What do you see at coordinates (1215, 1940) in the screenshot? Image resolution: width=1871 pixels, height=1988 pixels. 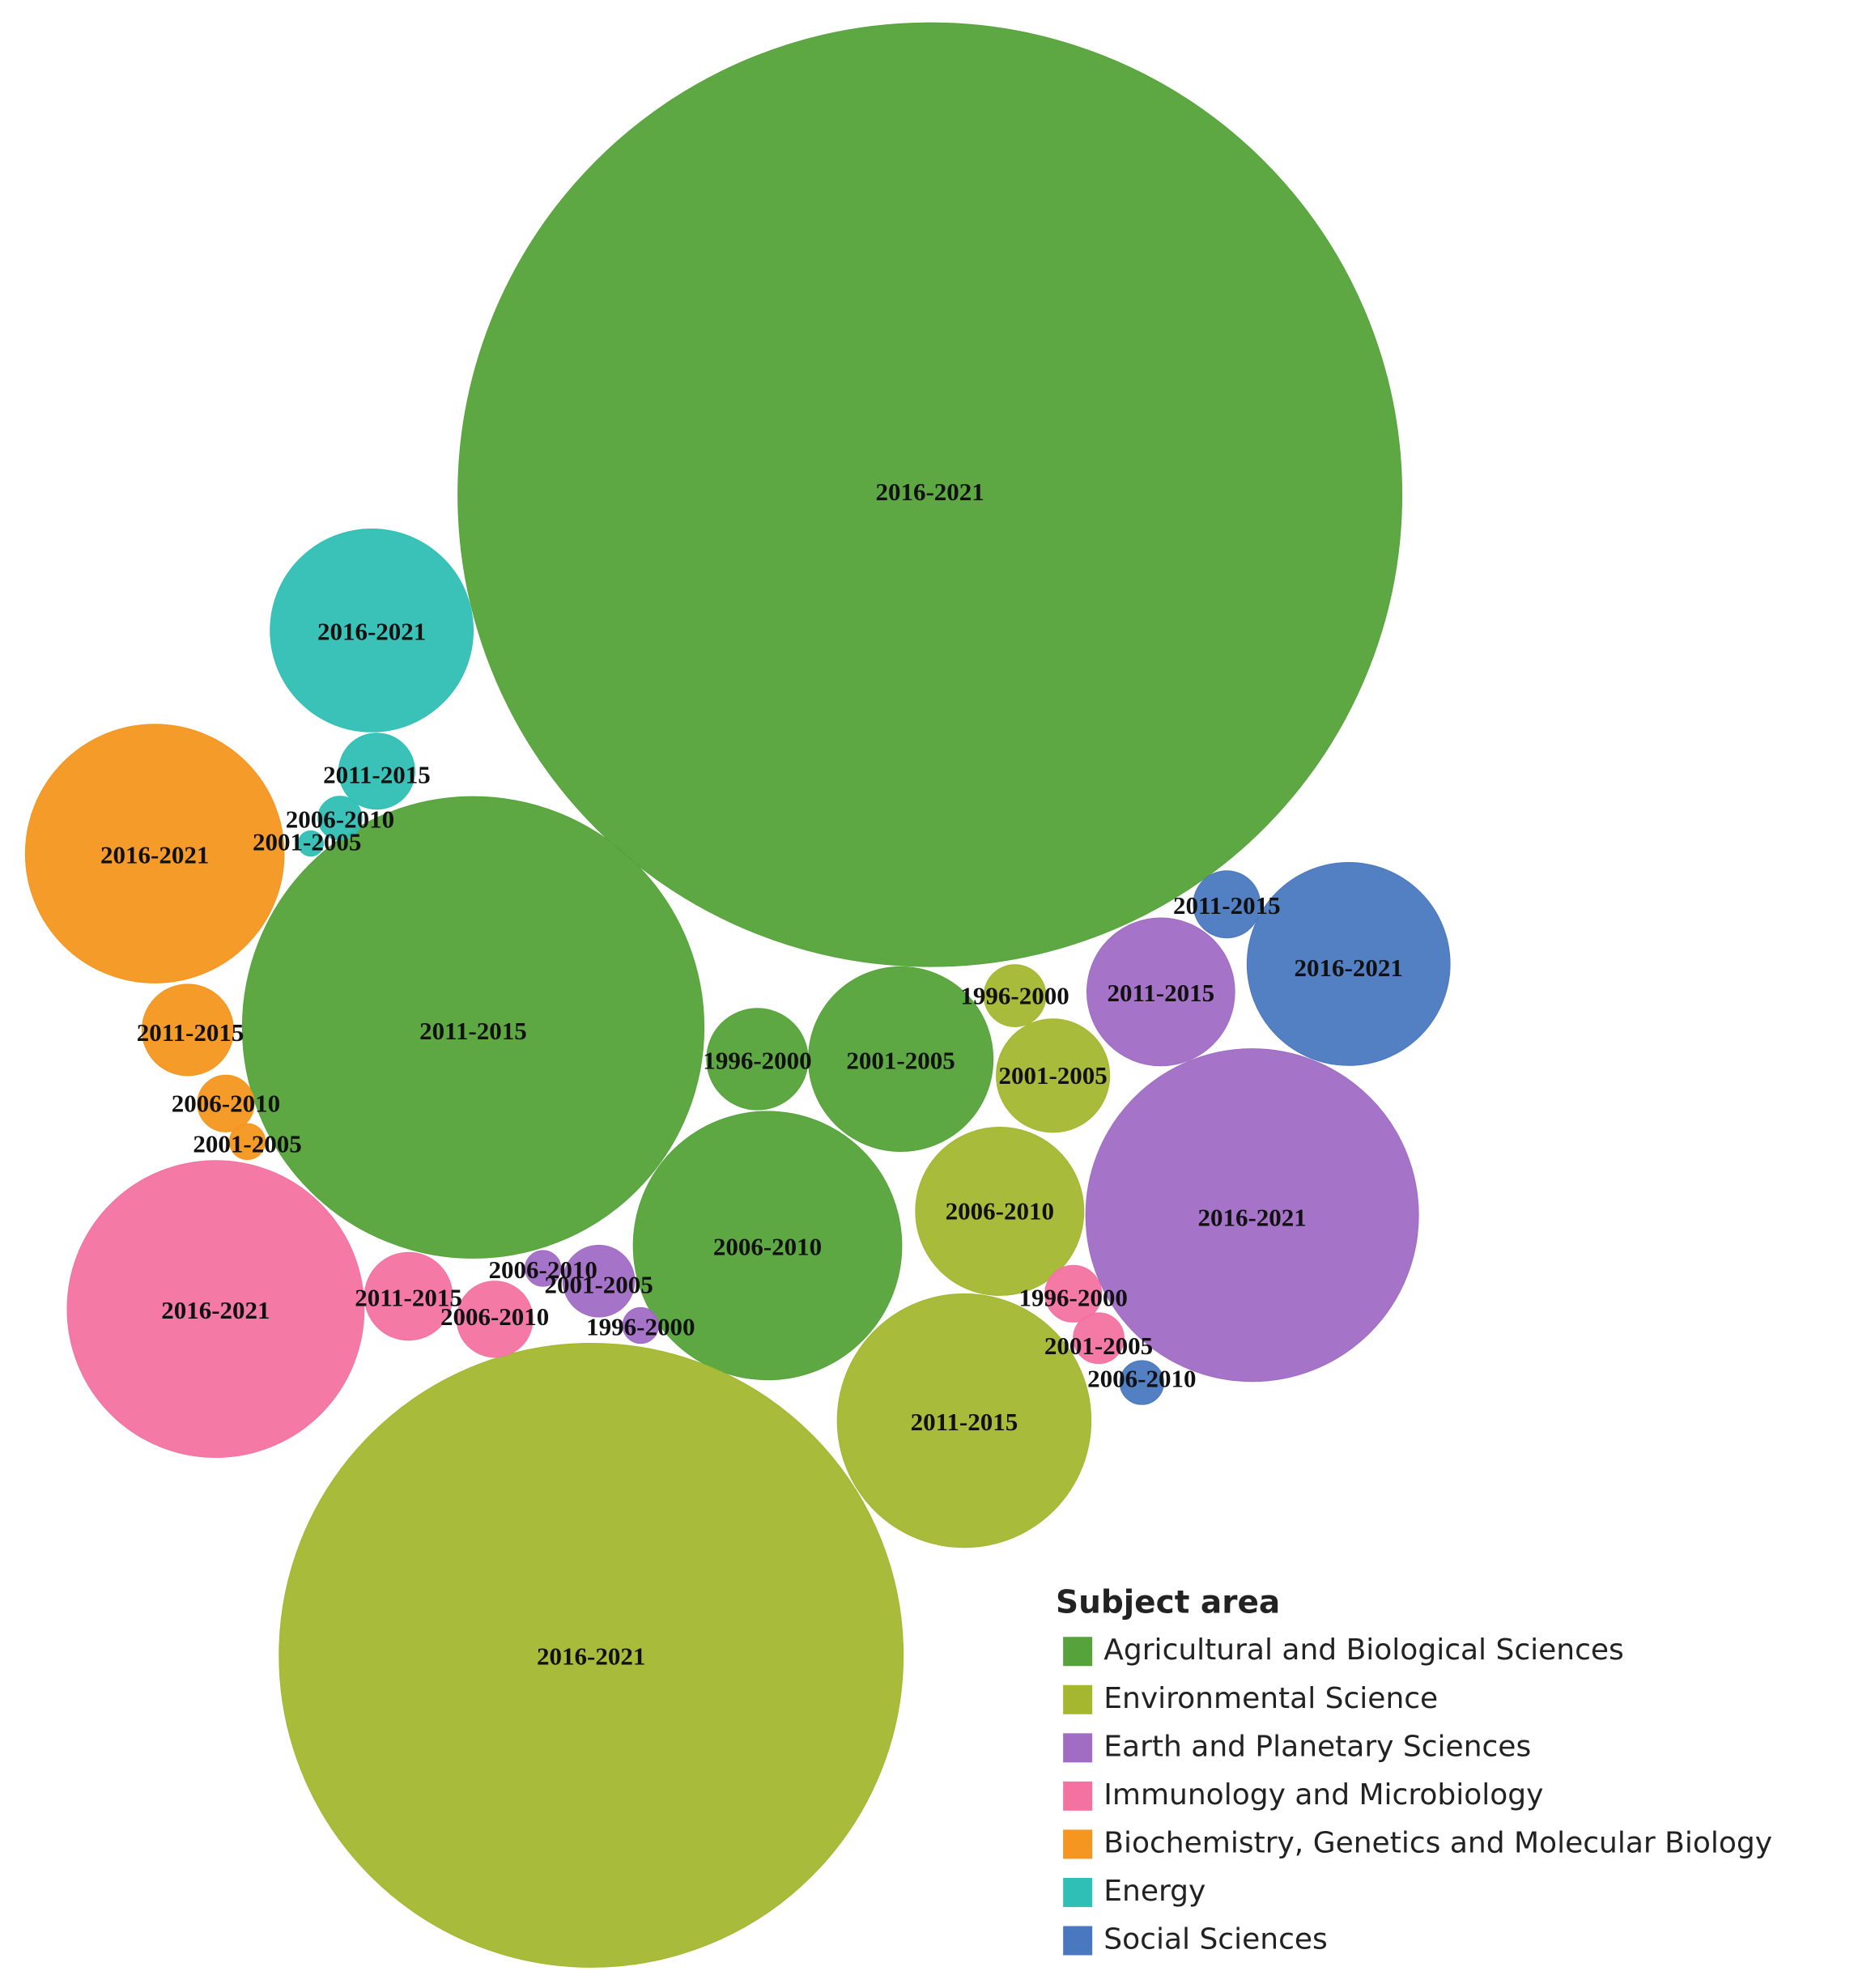 I see `legend-label: Social Sciences` at bounding box center [1215, 1940].